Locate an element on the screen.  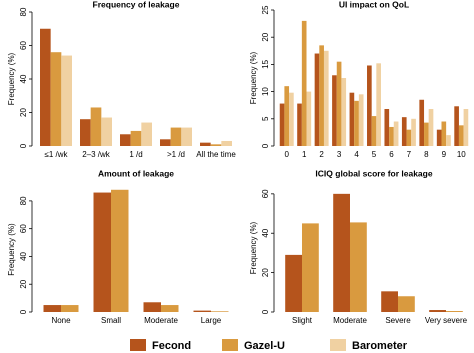
x-tick-label: 2 is located at coordinates (321, 154).